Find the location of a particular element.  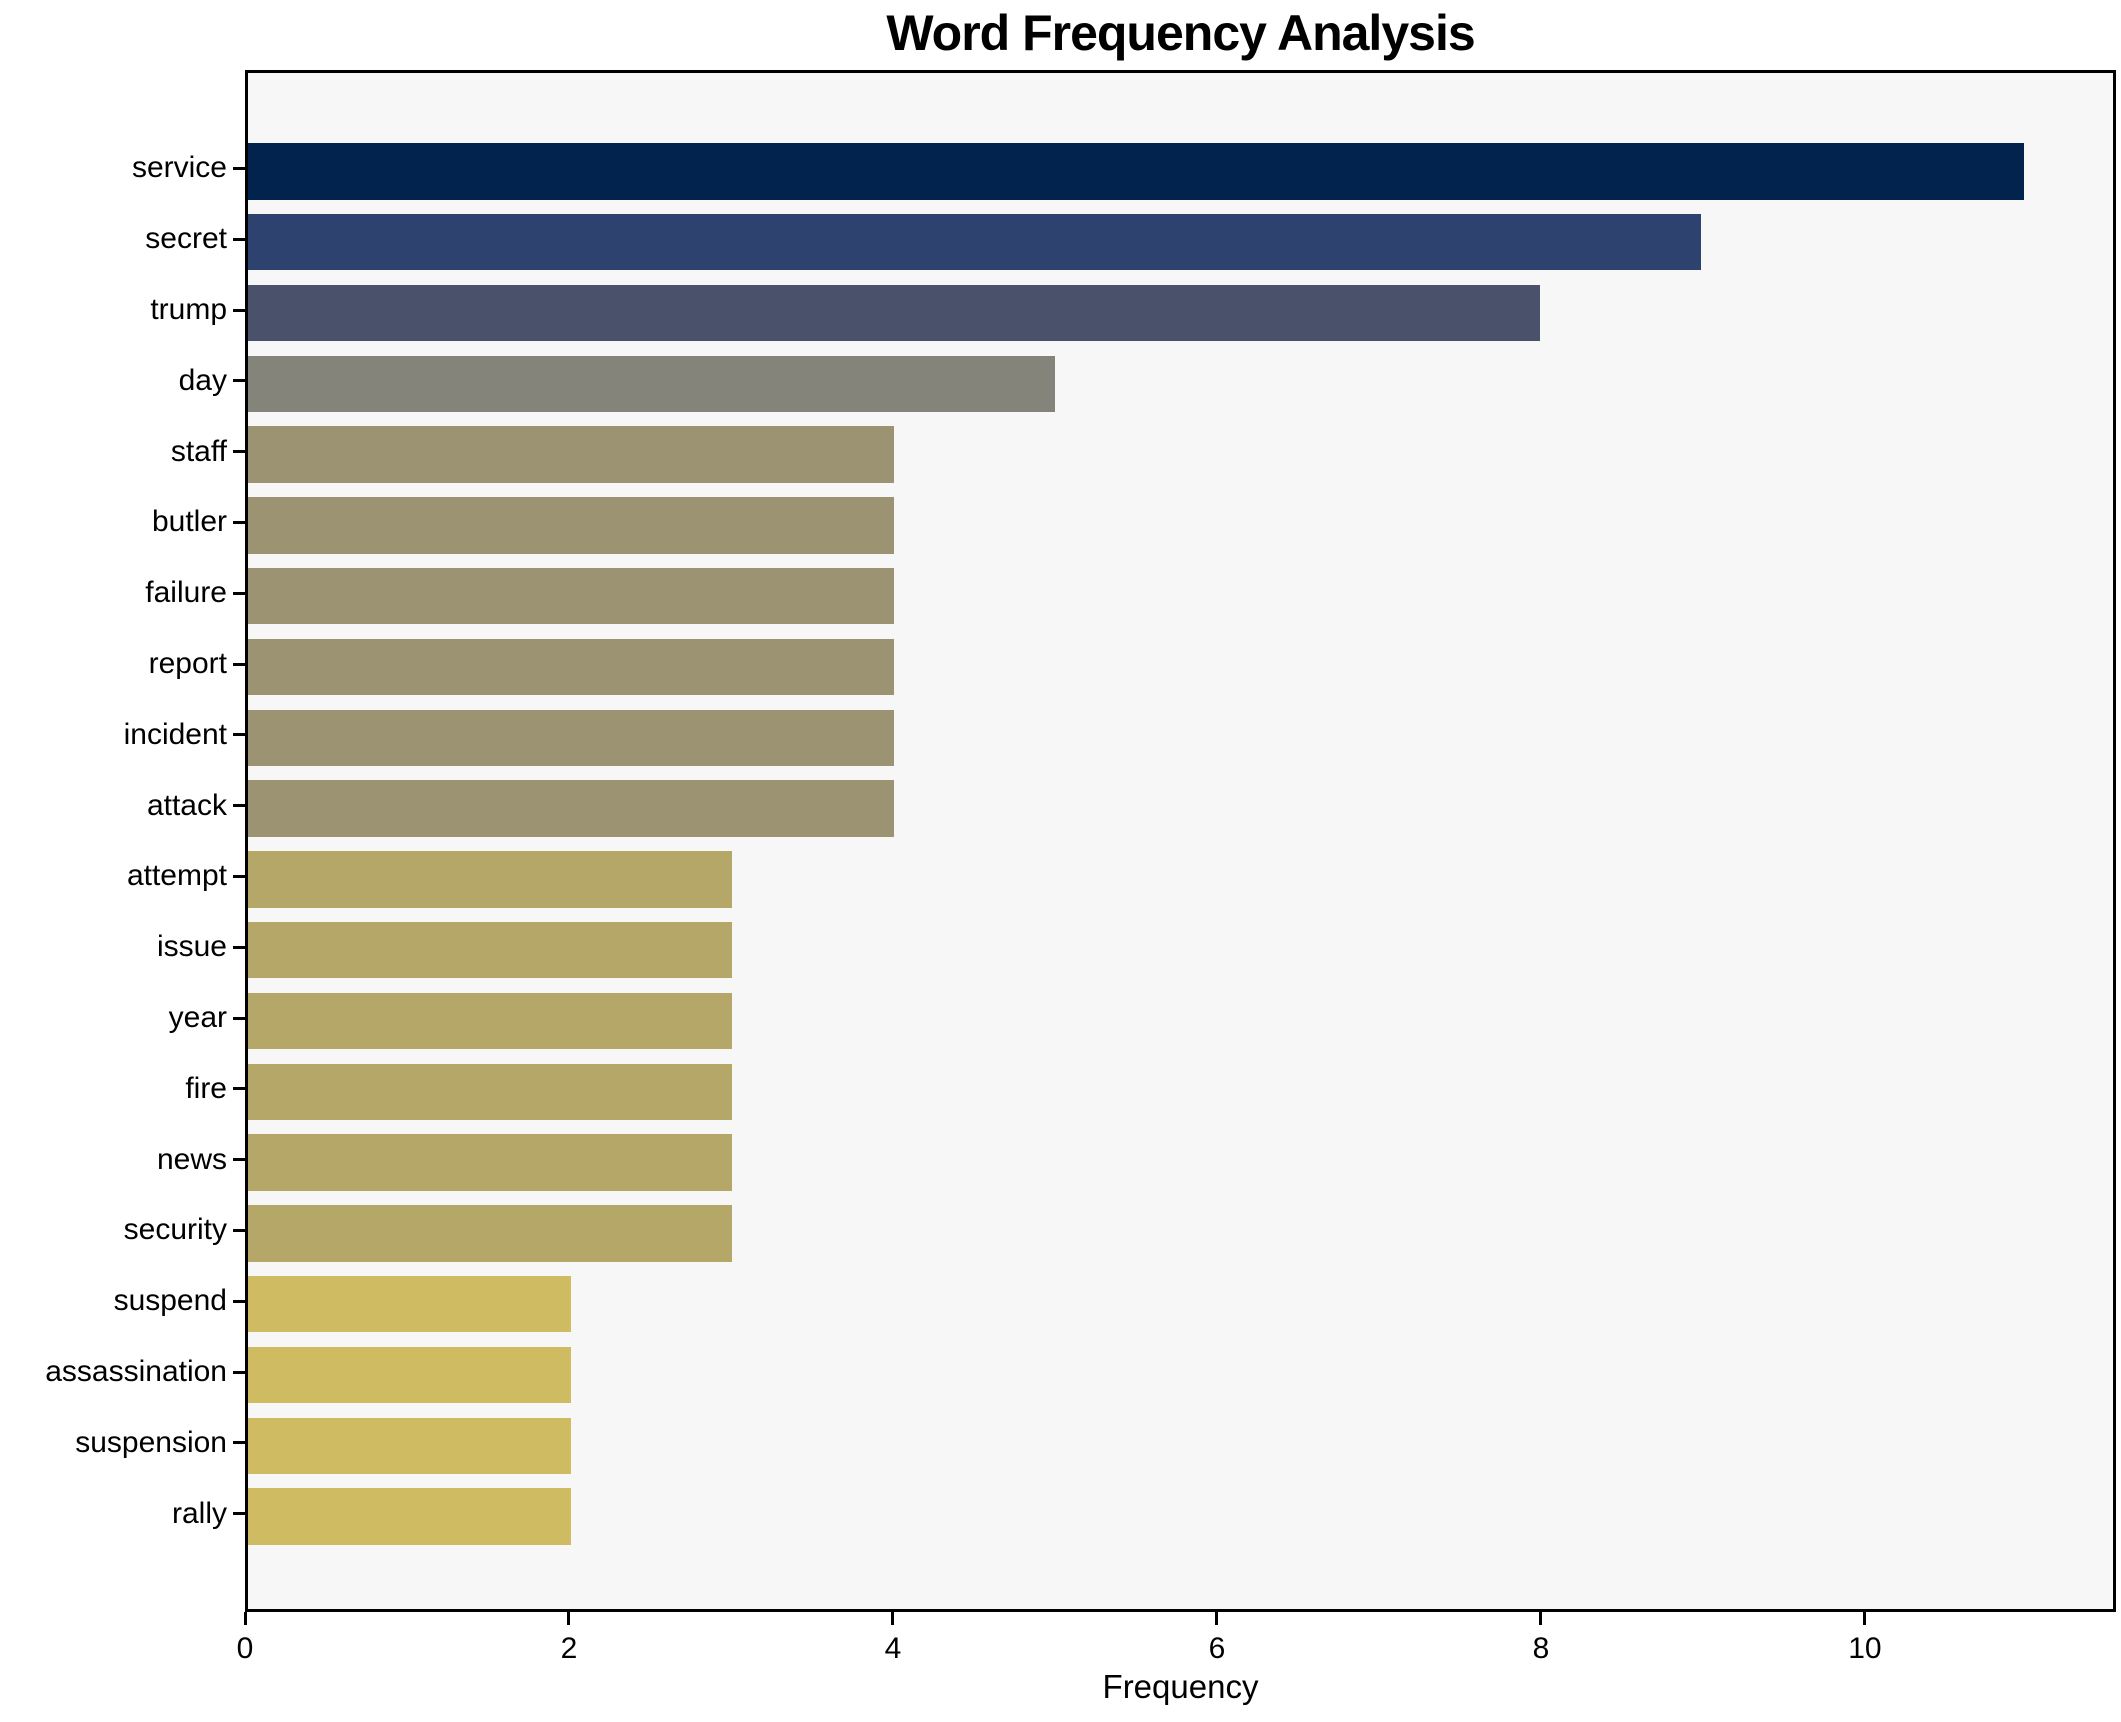

x-tick-label-2: 2 is located at coordinates (569, 1648).